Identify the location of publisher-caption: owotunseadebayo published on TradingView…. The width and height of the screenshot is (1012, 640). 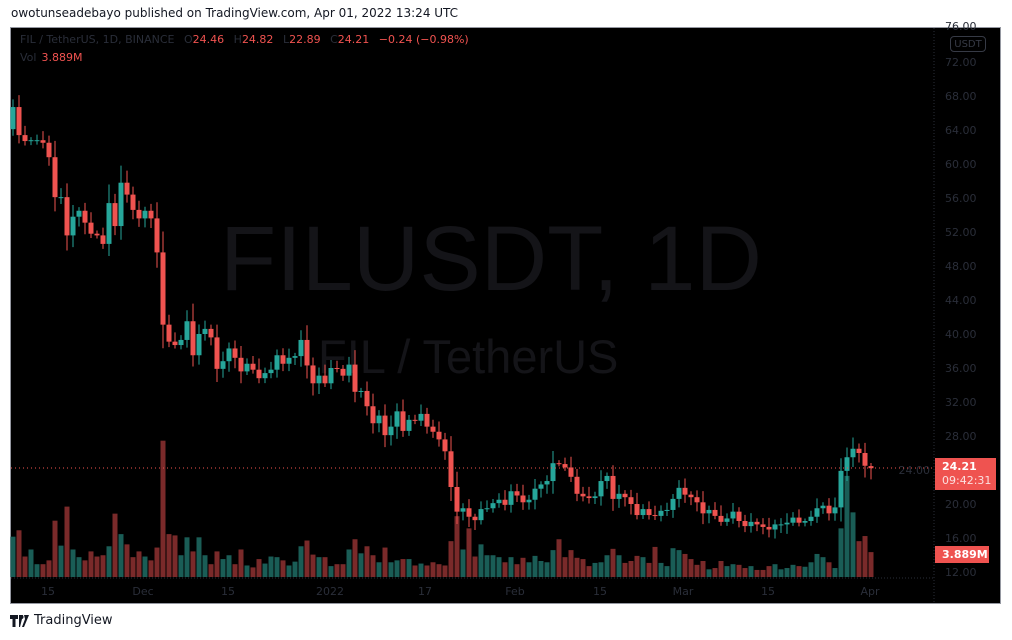
(235, 13).